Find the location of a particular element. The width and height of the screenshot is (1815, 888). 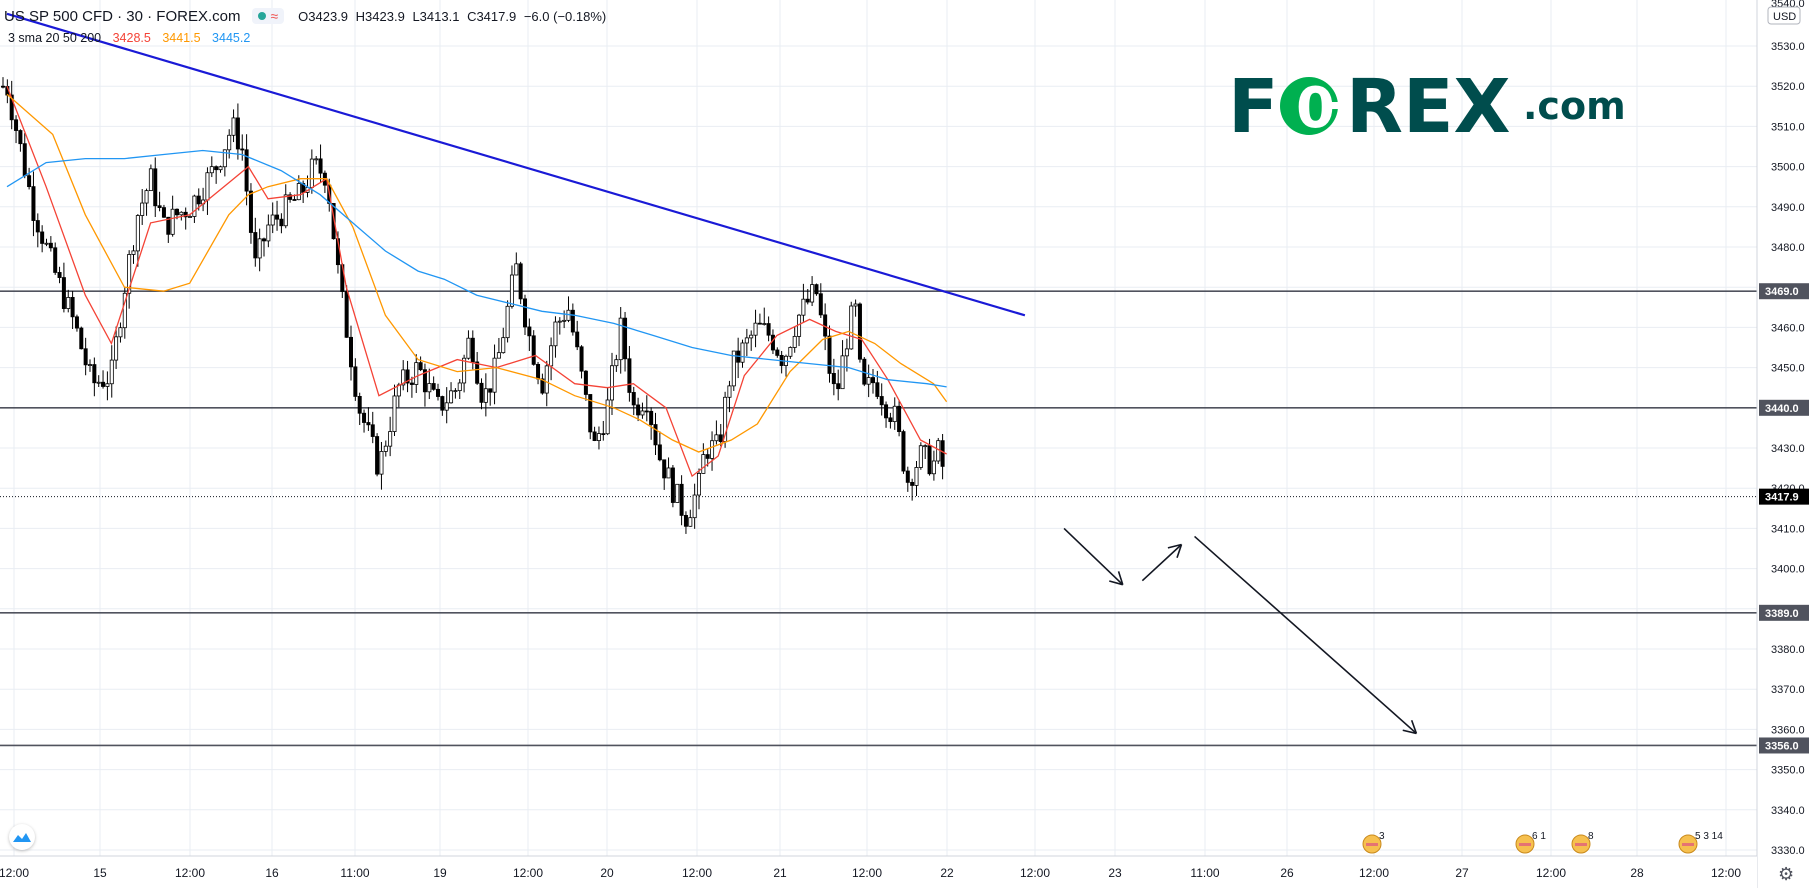

economic-events: 3 6 1 8 5 3 14 is located at coordinates (1542, 842).